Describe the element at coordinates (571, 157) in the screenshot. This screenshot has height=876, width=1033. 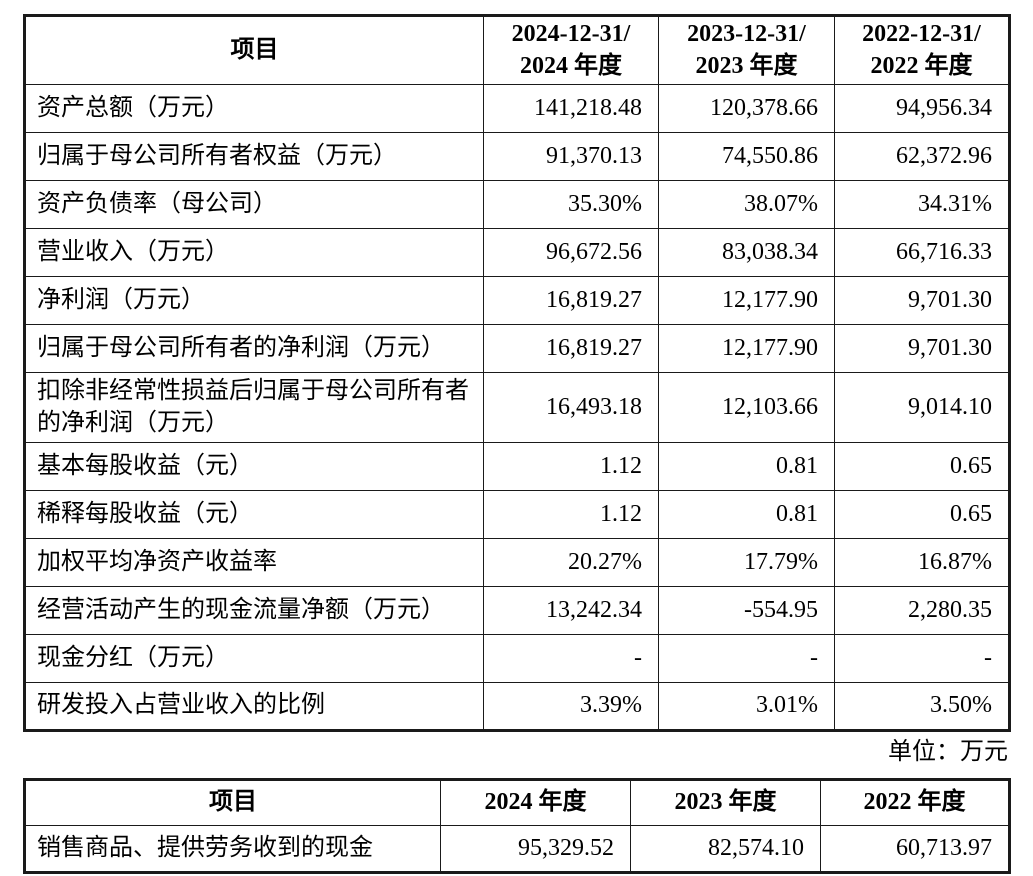
I see `value-cell: 91,370.13` at that location.